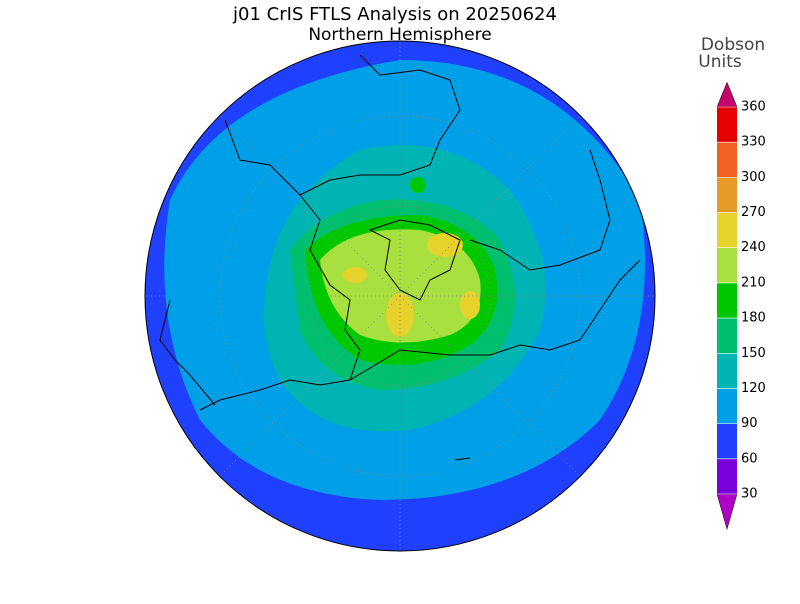 The height and width of the screenshot is (604, 800). I want to click on map-title: j01 CrIS FTLS Analysis on 20250624, so click(394, 14).